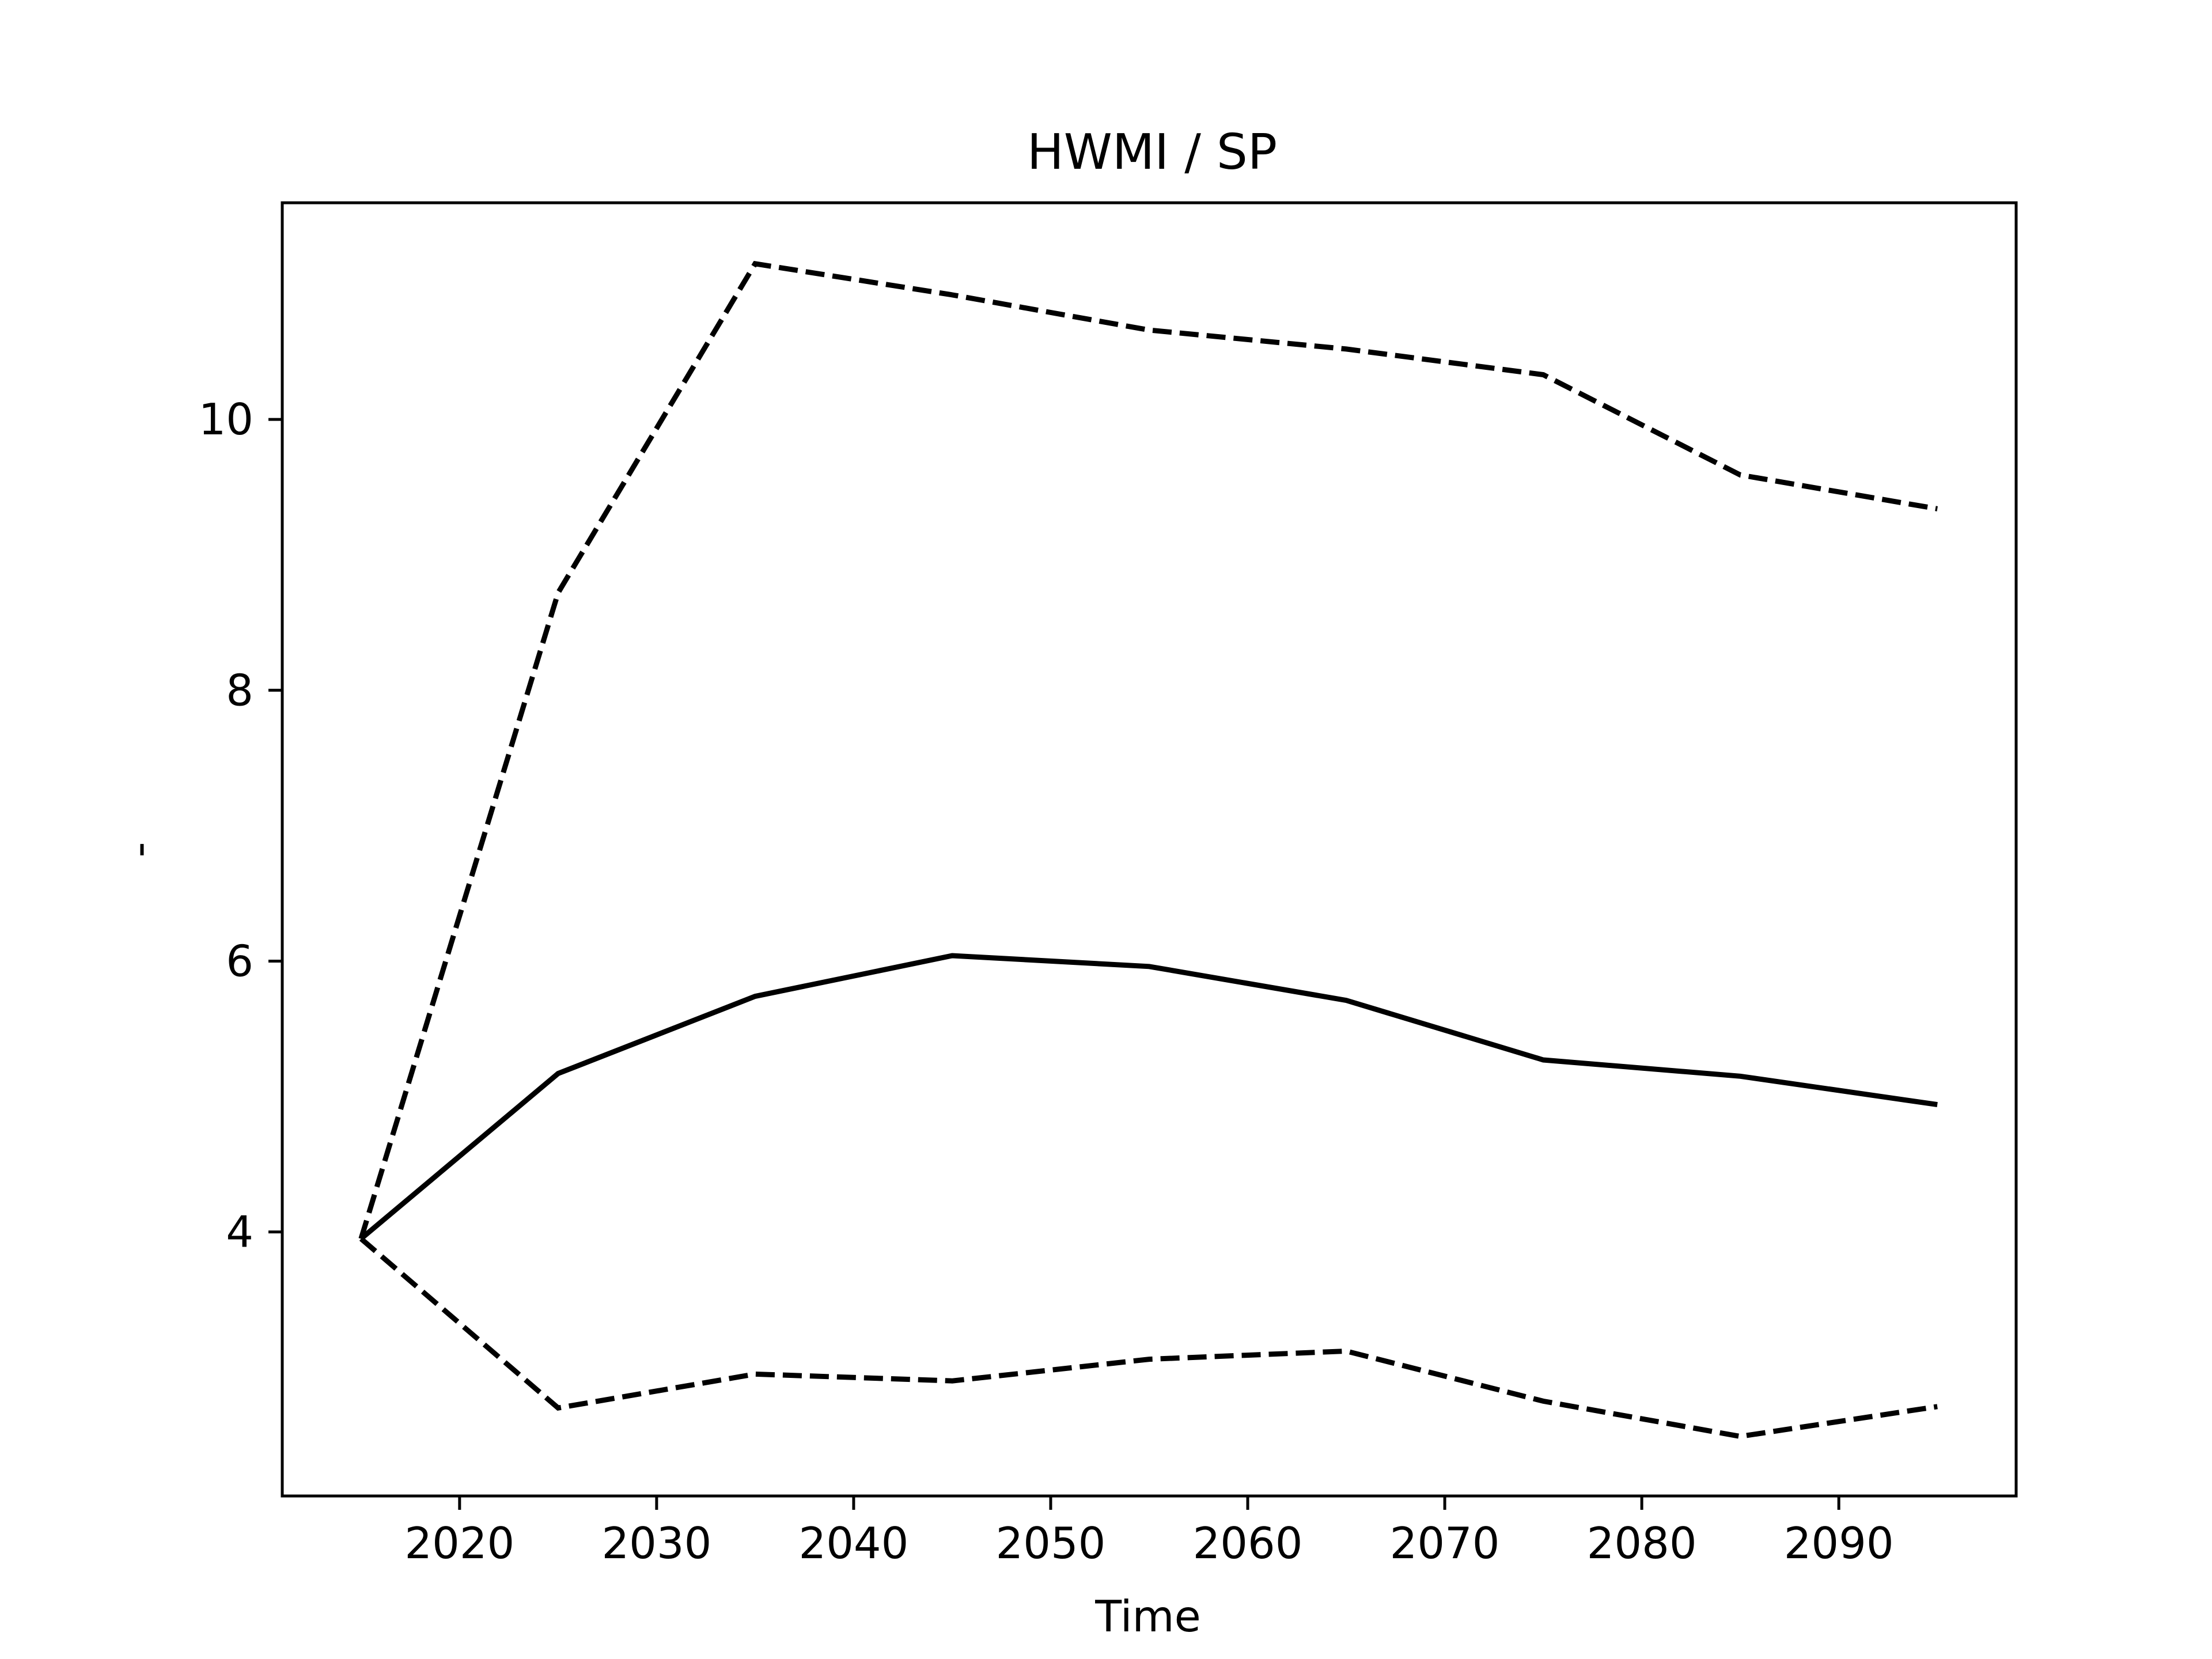 The width and height of the screenshot is (2212, 1659). What do you see at coordinates (459, 1543) in the screenshot?
I see `x-tick-label: 2020` at bounding box center [459, 1543].